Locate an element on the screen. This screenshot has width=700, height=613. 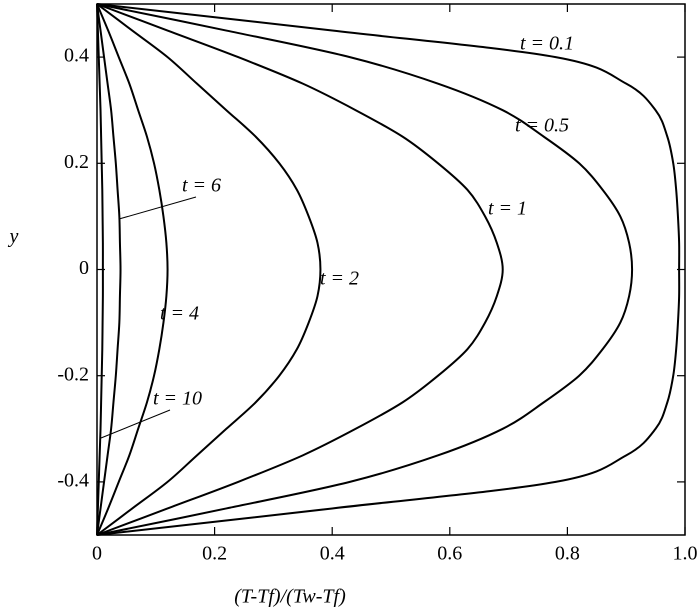
curve-label: t = 0.5 is located at coordinates (542, 126).